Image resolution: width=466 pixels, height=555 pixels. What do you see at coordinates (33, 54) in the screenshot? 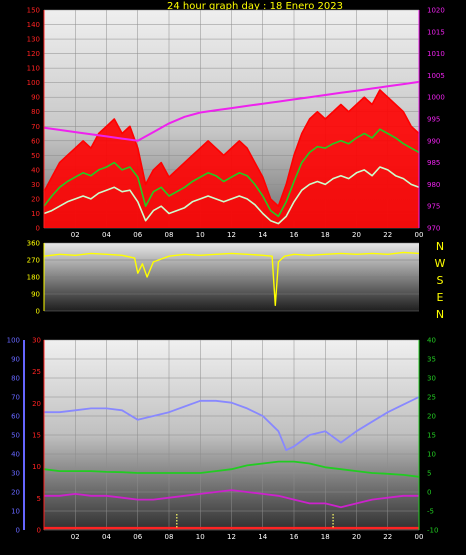
I see `y-tick-label: 120` at bounding box center [33, 54].